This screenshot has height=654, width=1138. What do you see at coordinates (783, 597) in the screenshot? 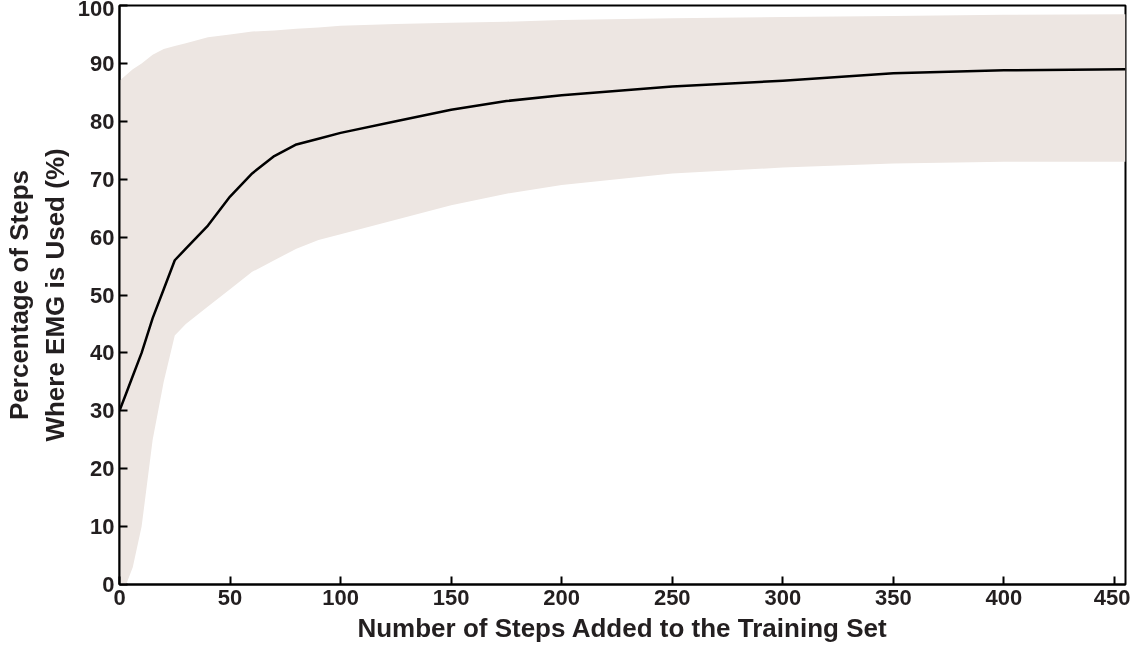
I see `x-tick-label: 300` at bounding box center [783, 597].